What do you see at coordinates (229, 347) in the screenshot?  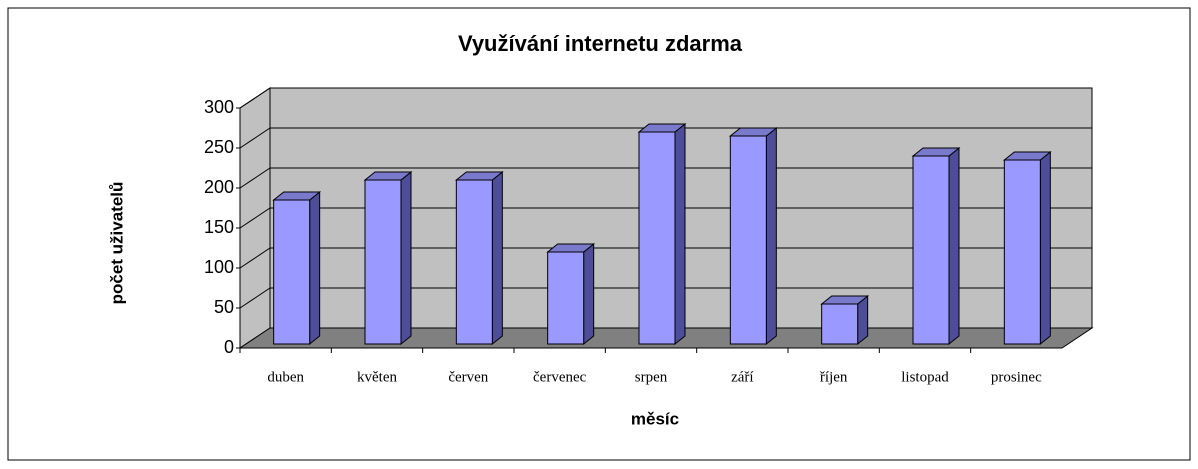 I see `y-tick-label: 0` at bounding box center [229, 347].